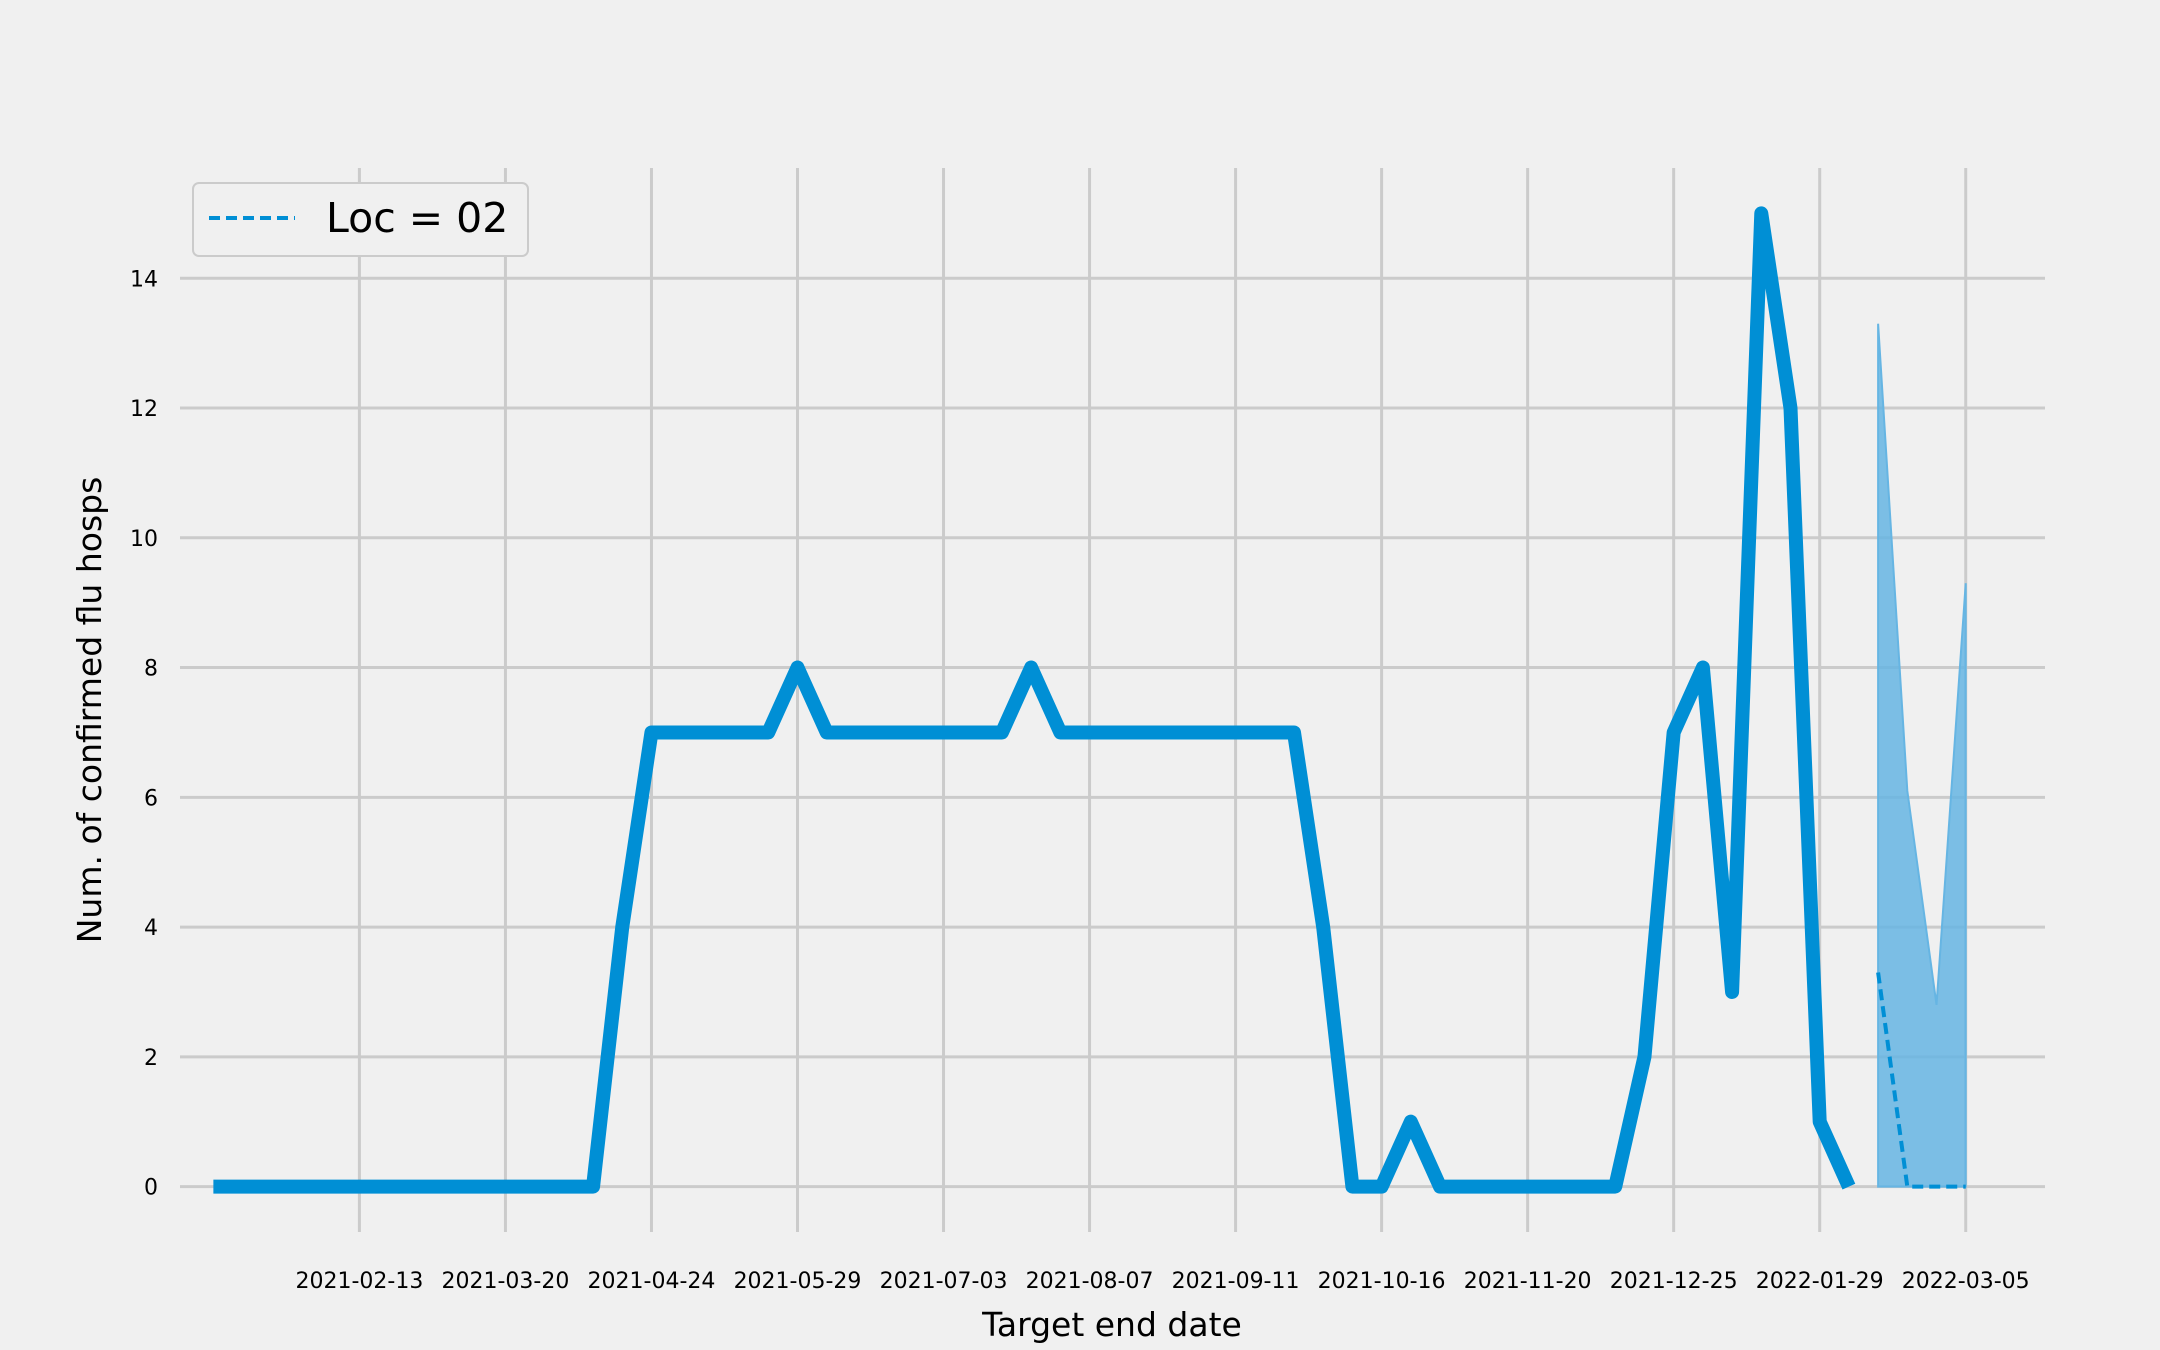 The height and width of the screenshot is (1350, 2160). What do you see at coordinates (359, 1281) in the screenshot?
I see `x-tick-label: 2021-02-13` at bounding box center [359, 1281].